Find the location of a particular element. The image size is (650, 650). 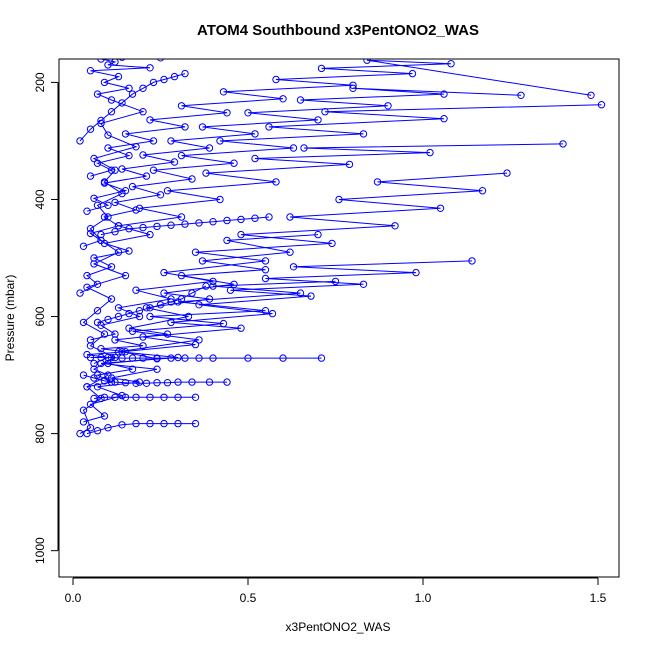

x-tick-label: 1.5 is located at coordinates (598, 598).